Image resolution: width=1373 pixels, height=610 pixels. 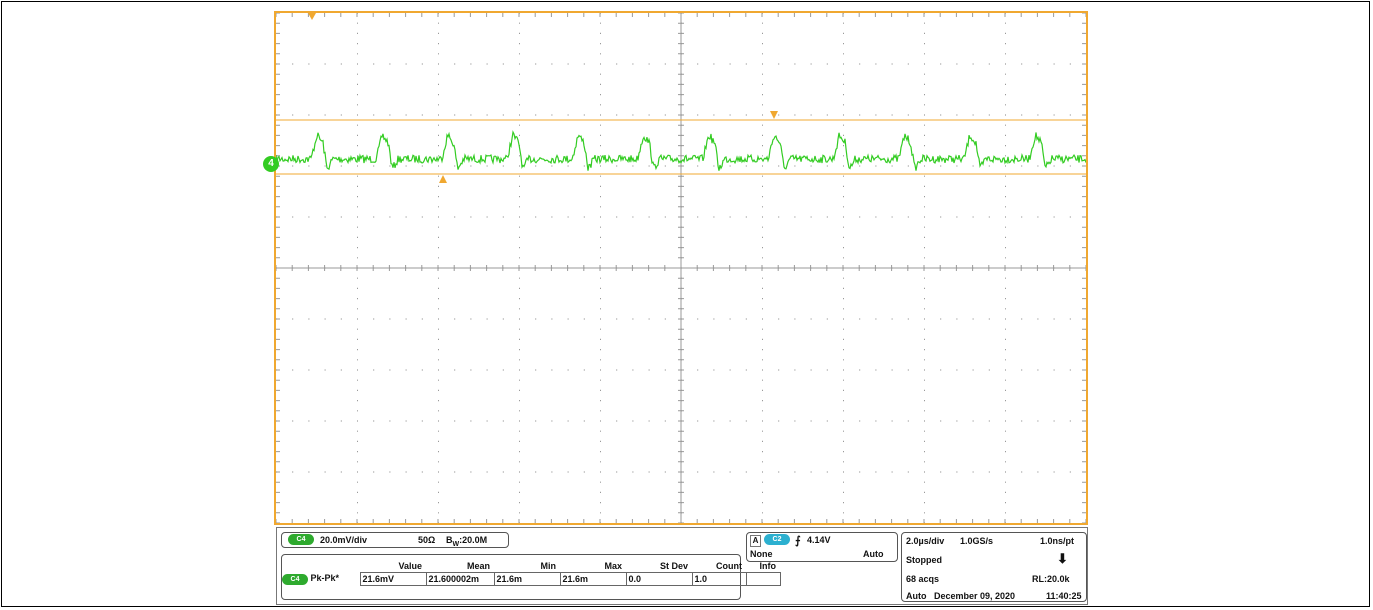 What do you see at coordinates (777, 540) in the screenshot?
I see `trigger-source-badge: C2` at bounding box center [777, 540].